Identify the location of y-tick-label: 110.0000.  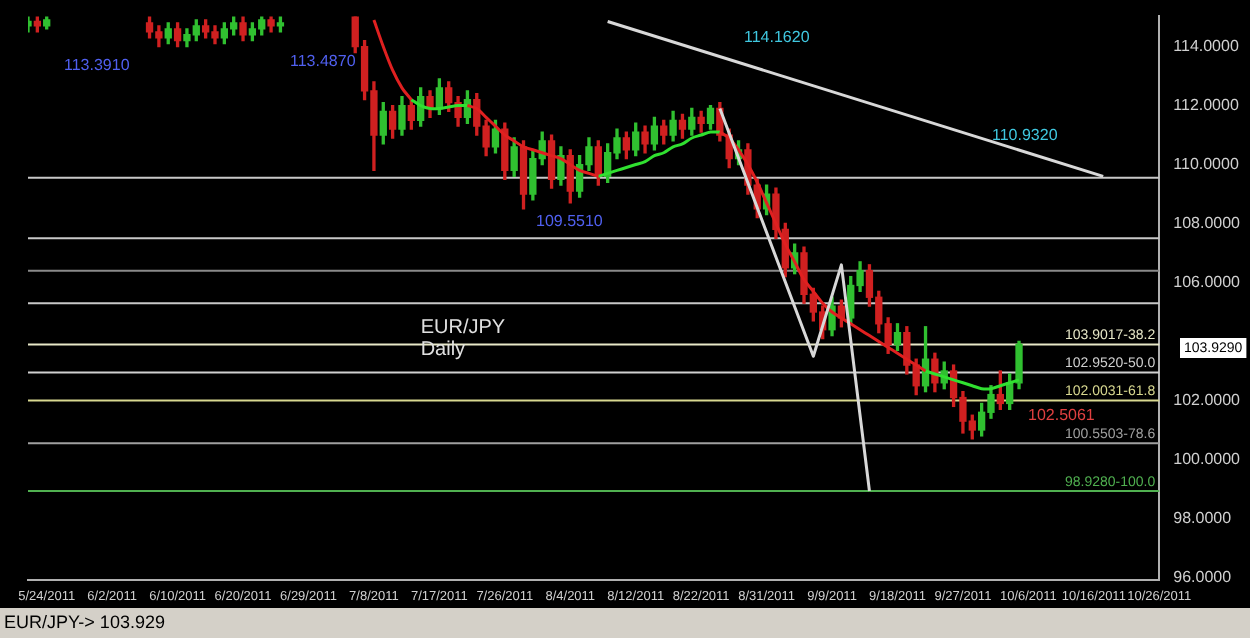
(1206, 163).